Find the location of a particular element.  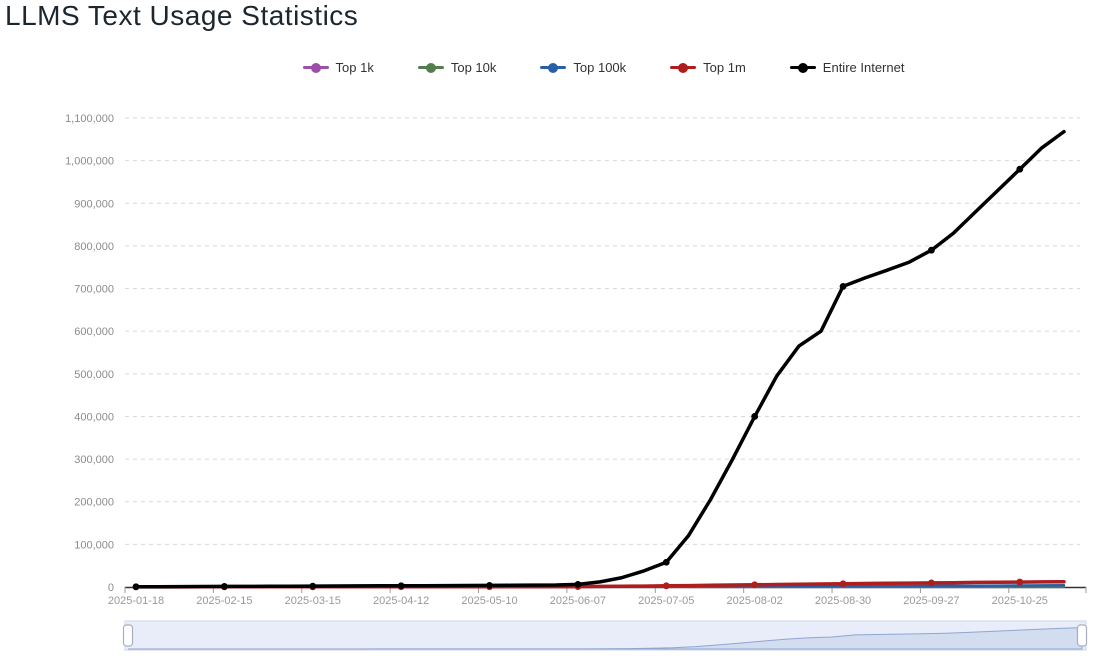

x-tick-label: 2025-03-15 is located at coordinates (313, 601).